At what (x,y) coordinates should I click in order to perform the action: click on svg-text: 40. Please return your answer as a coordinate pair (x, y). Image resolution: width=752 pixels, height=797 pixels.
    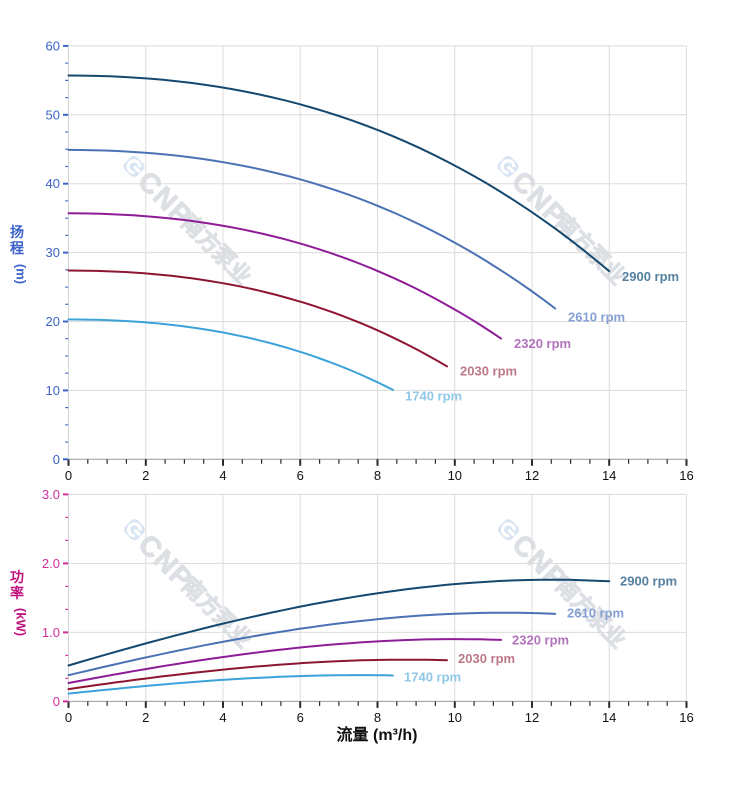
    Looking at the image, I should click on (53, 183).